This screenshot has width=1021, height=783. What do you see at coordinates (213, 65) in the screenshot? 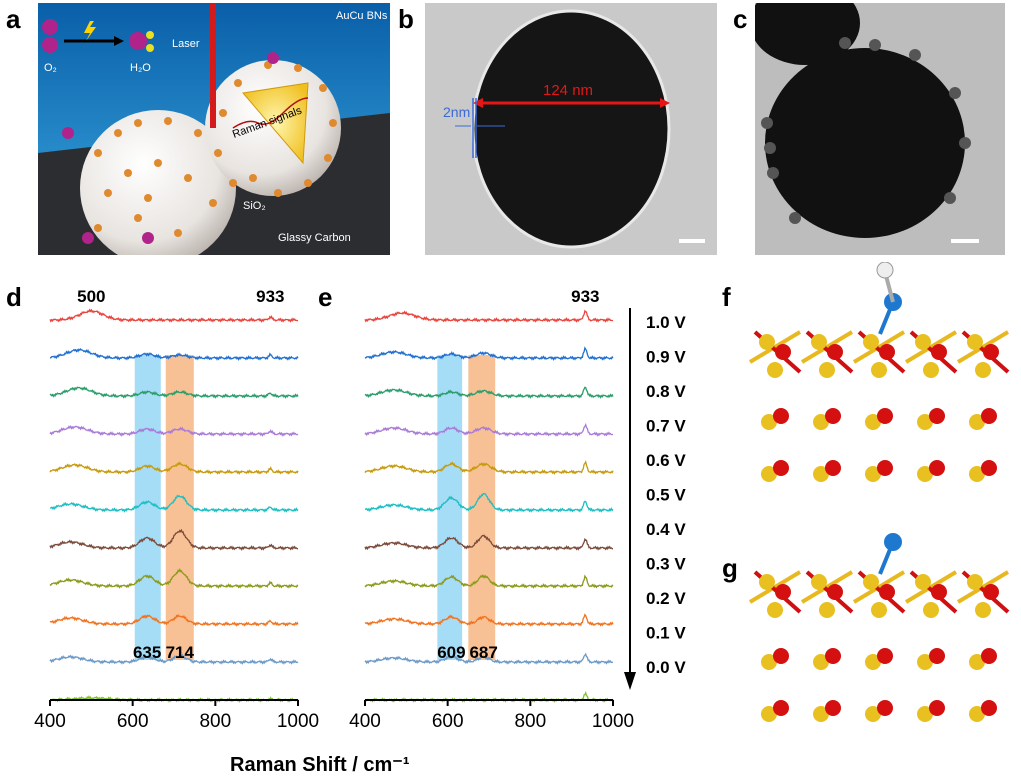
I see `laser-beam` at bounding box center [213, 65].